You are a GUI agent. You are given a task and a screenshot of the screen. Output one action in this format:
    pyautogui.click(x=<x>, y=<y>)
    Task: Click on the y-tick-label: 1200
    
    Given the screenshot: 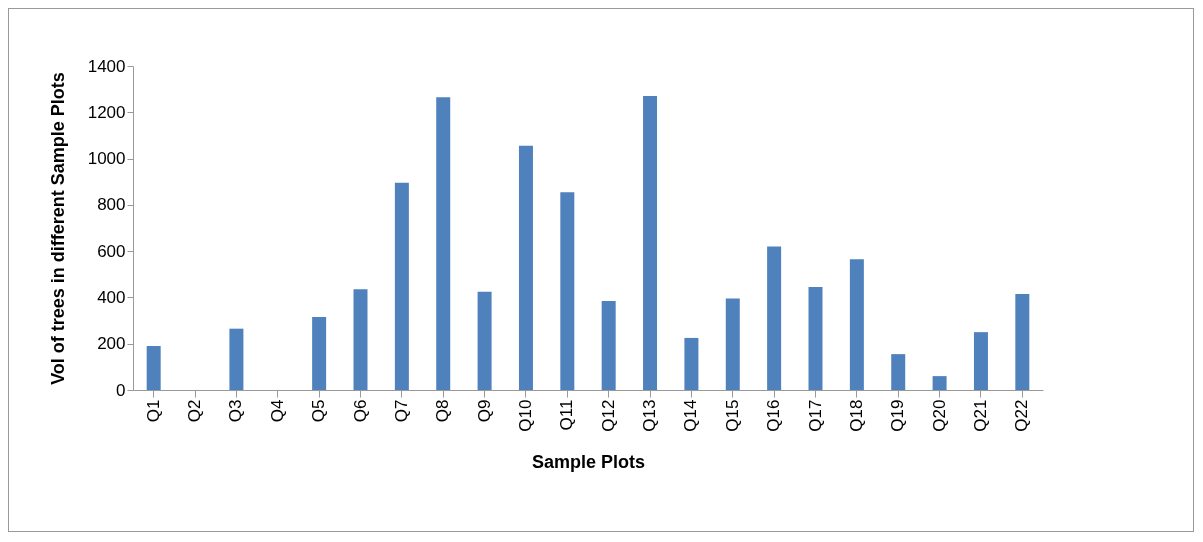 What is the action you would take?
    pyautogui.click(x=106, y=112)
    